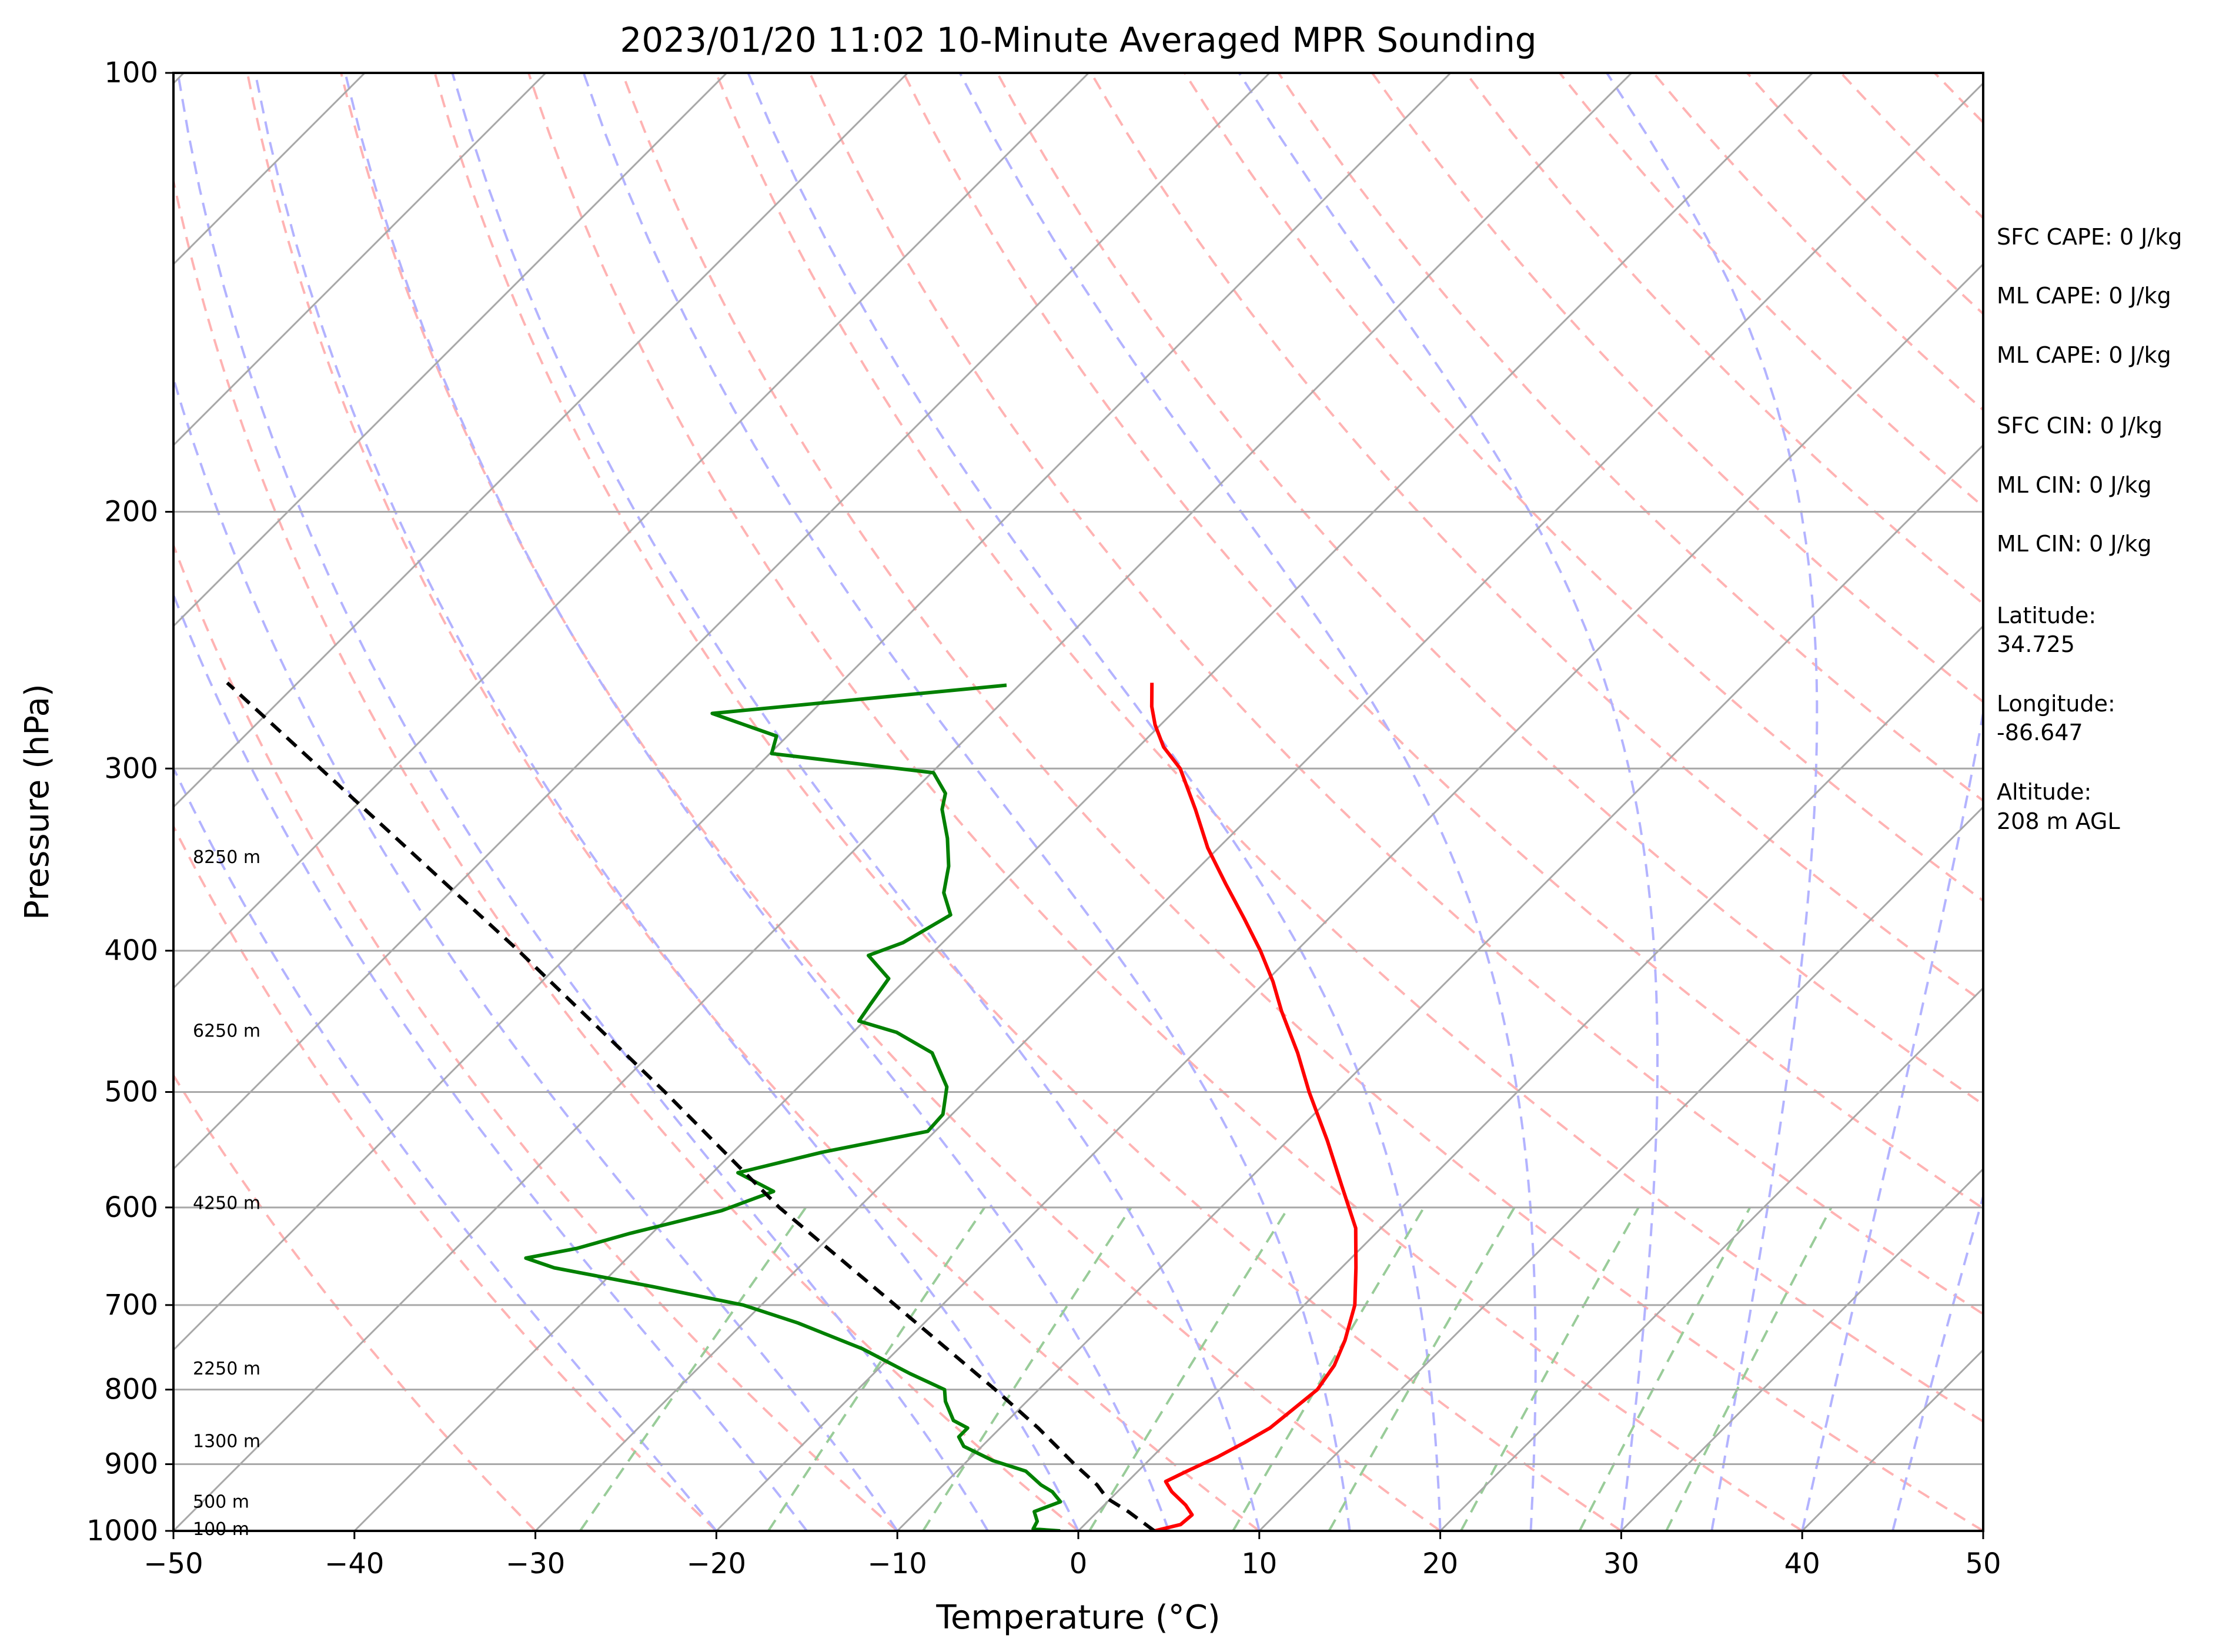 The image size is (2226, 1652). I want to click on ml-cin-text-2: ML CIN: 0 J/kg, so click(2074, 544).